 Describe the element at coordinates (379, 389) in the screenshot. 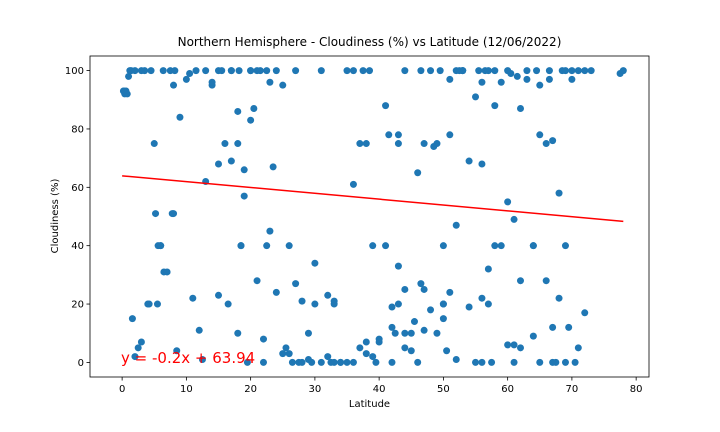

I see `x-tick-label: 40` at that location.